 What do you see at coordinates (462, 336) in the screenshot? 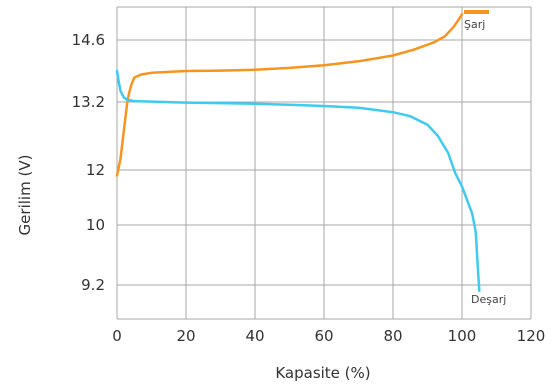
I see `x-tick-label: 100` at bounding box center [462, 336].